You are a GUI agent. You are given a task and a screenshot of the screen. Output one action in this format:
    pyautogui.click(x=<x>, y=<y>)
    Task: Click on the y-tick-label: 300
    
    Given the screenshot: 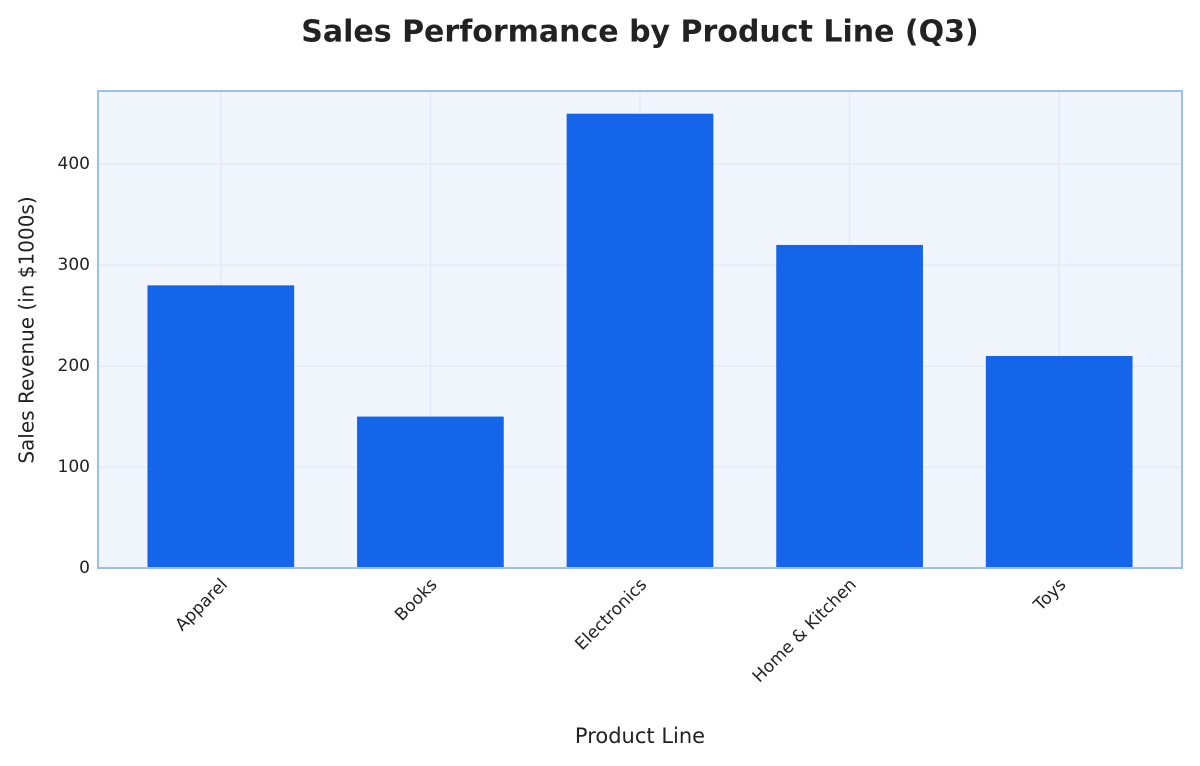 What is the action you would take?
    pyautogui.click(x=74, y=265)
    